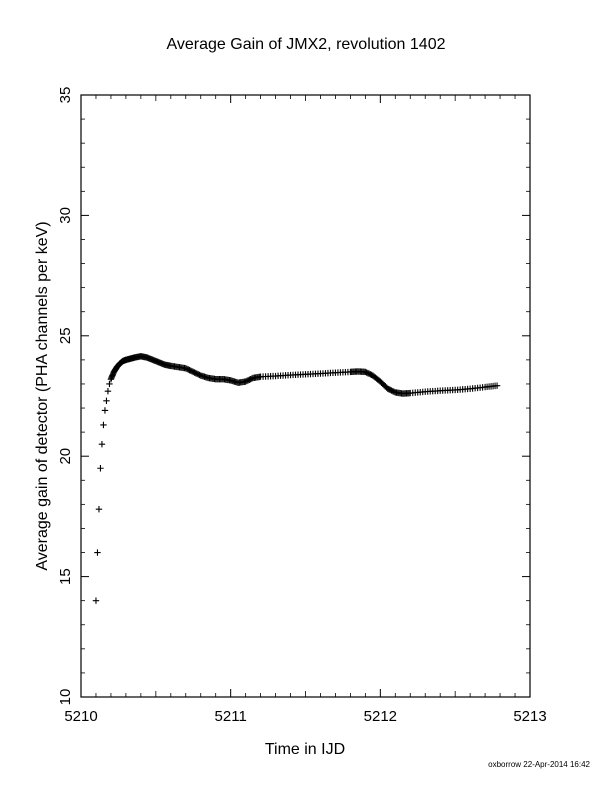  What do you see at coordinates (306, 44) in the screenshot?
I see `chart-title: Average Gain of JMX2, revolution 1402` at bounding box center [306, 44].